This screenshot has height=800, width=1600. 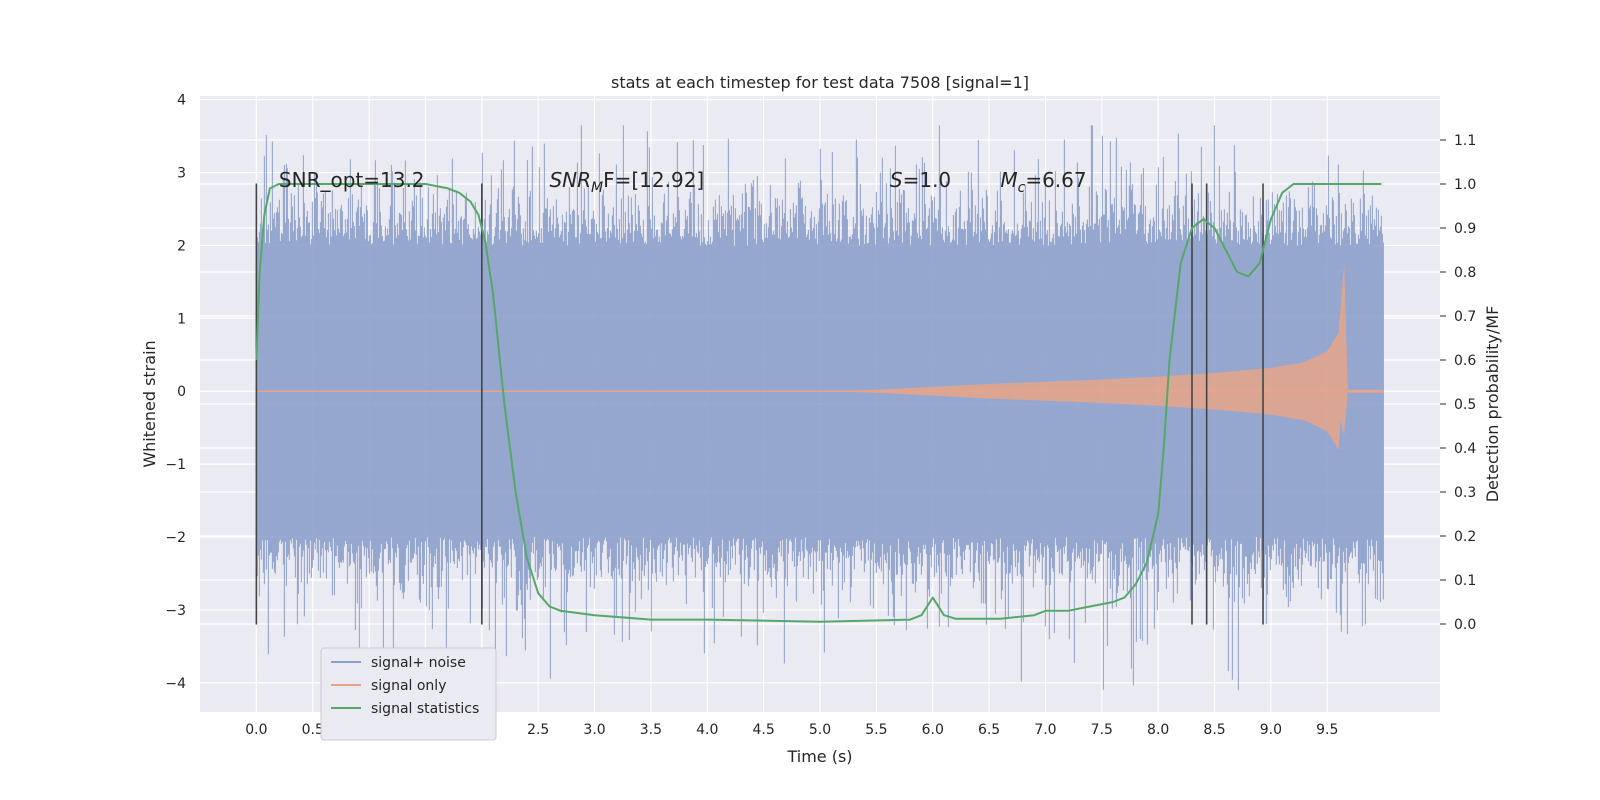 What do you see at coordinates (181, 246) in the screenshot?
I see `y-tick-label: 2` at bounding box center [181, 246].